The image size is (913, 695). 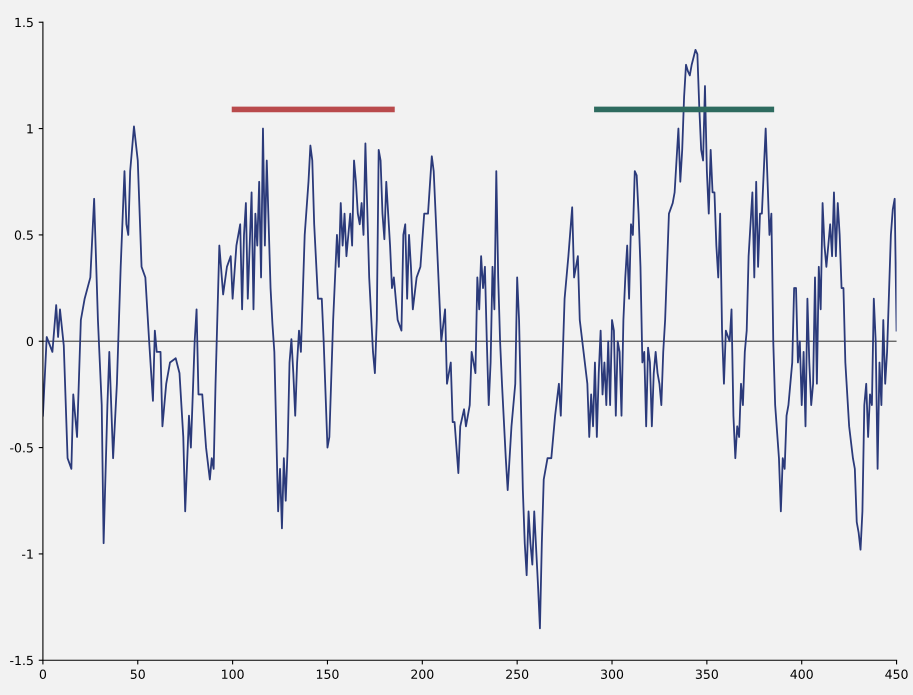 I want to click on x-tick-label: 400, so click(x=801, y=674).